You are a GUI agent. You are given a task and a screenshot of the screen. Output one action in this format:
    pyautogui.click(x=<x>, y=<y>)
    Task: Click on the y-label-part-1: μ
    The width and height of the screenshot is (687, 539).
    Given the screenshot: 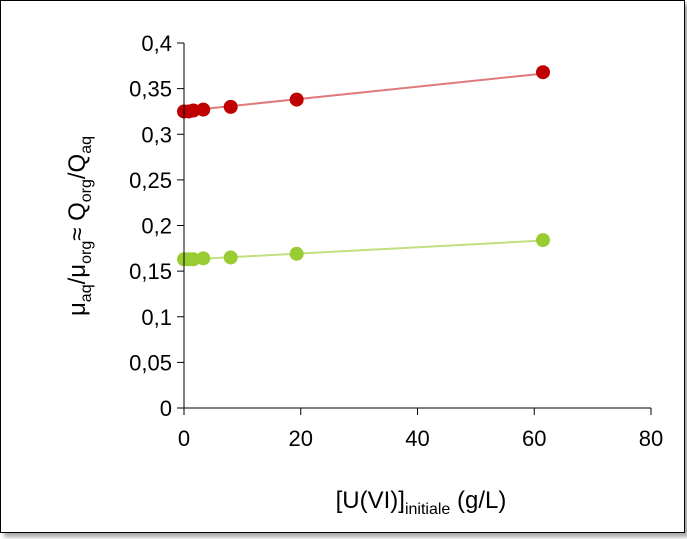 What is the action you would take?
    pyautogui.click(x=77, y=309)
    